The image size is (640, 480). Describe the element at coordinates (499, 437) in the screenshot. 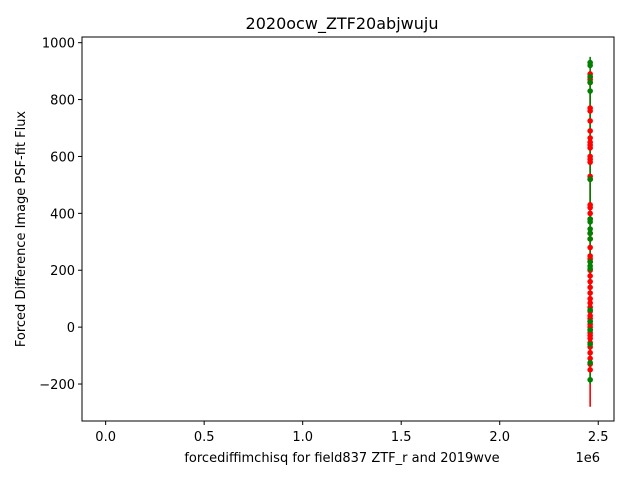

I see `x-tick-label: 2.0` at that location.